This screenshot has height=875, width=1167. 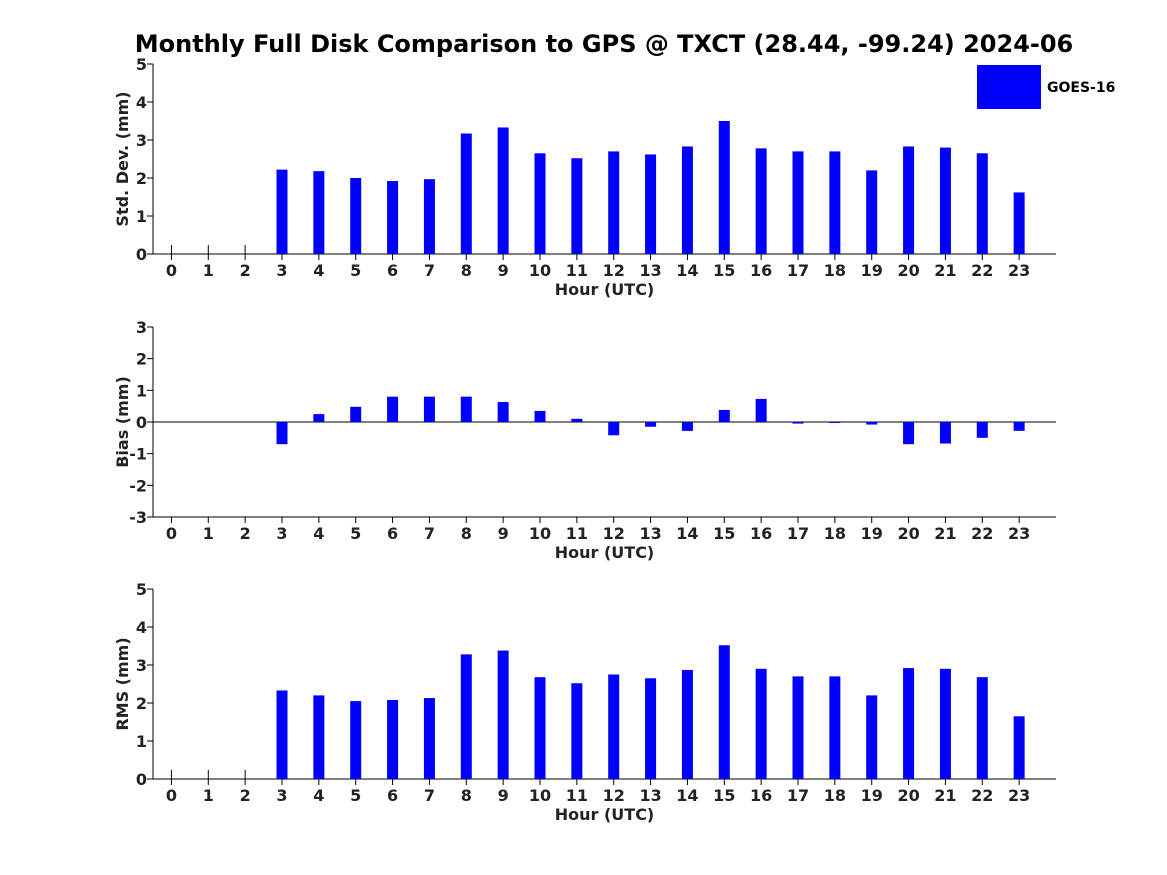 I want to click on std_dev-xtick-label: 9, so click(x=503, y=270).